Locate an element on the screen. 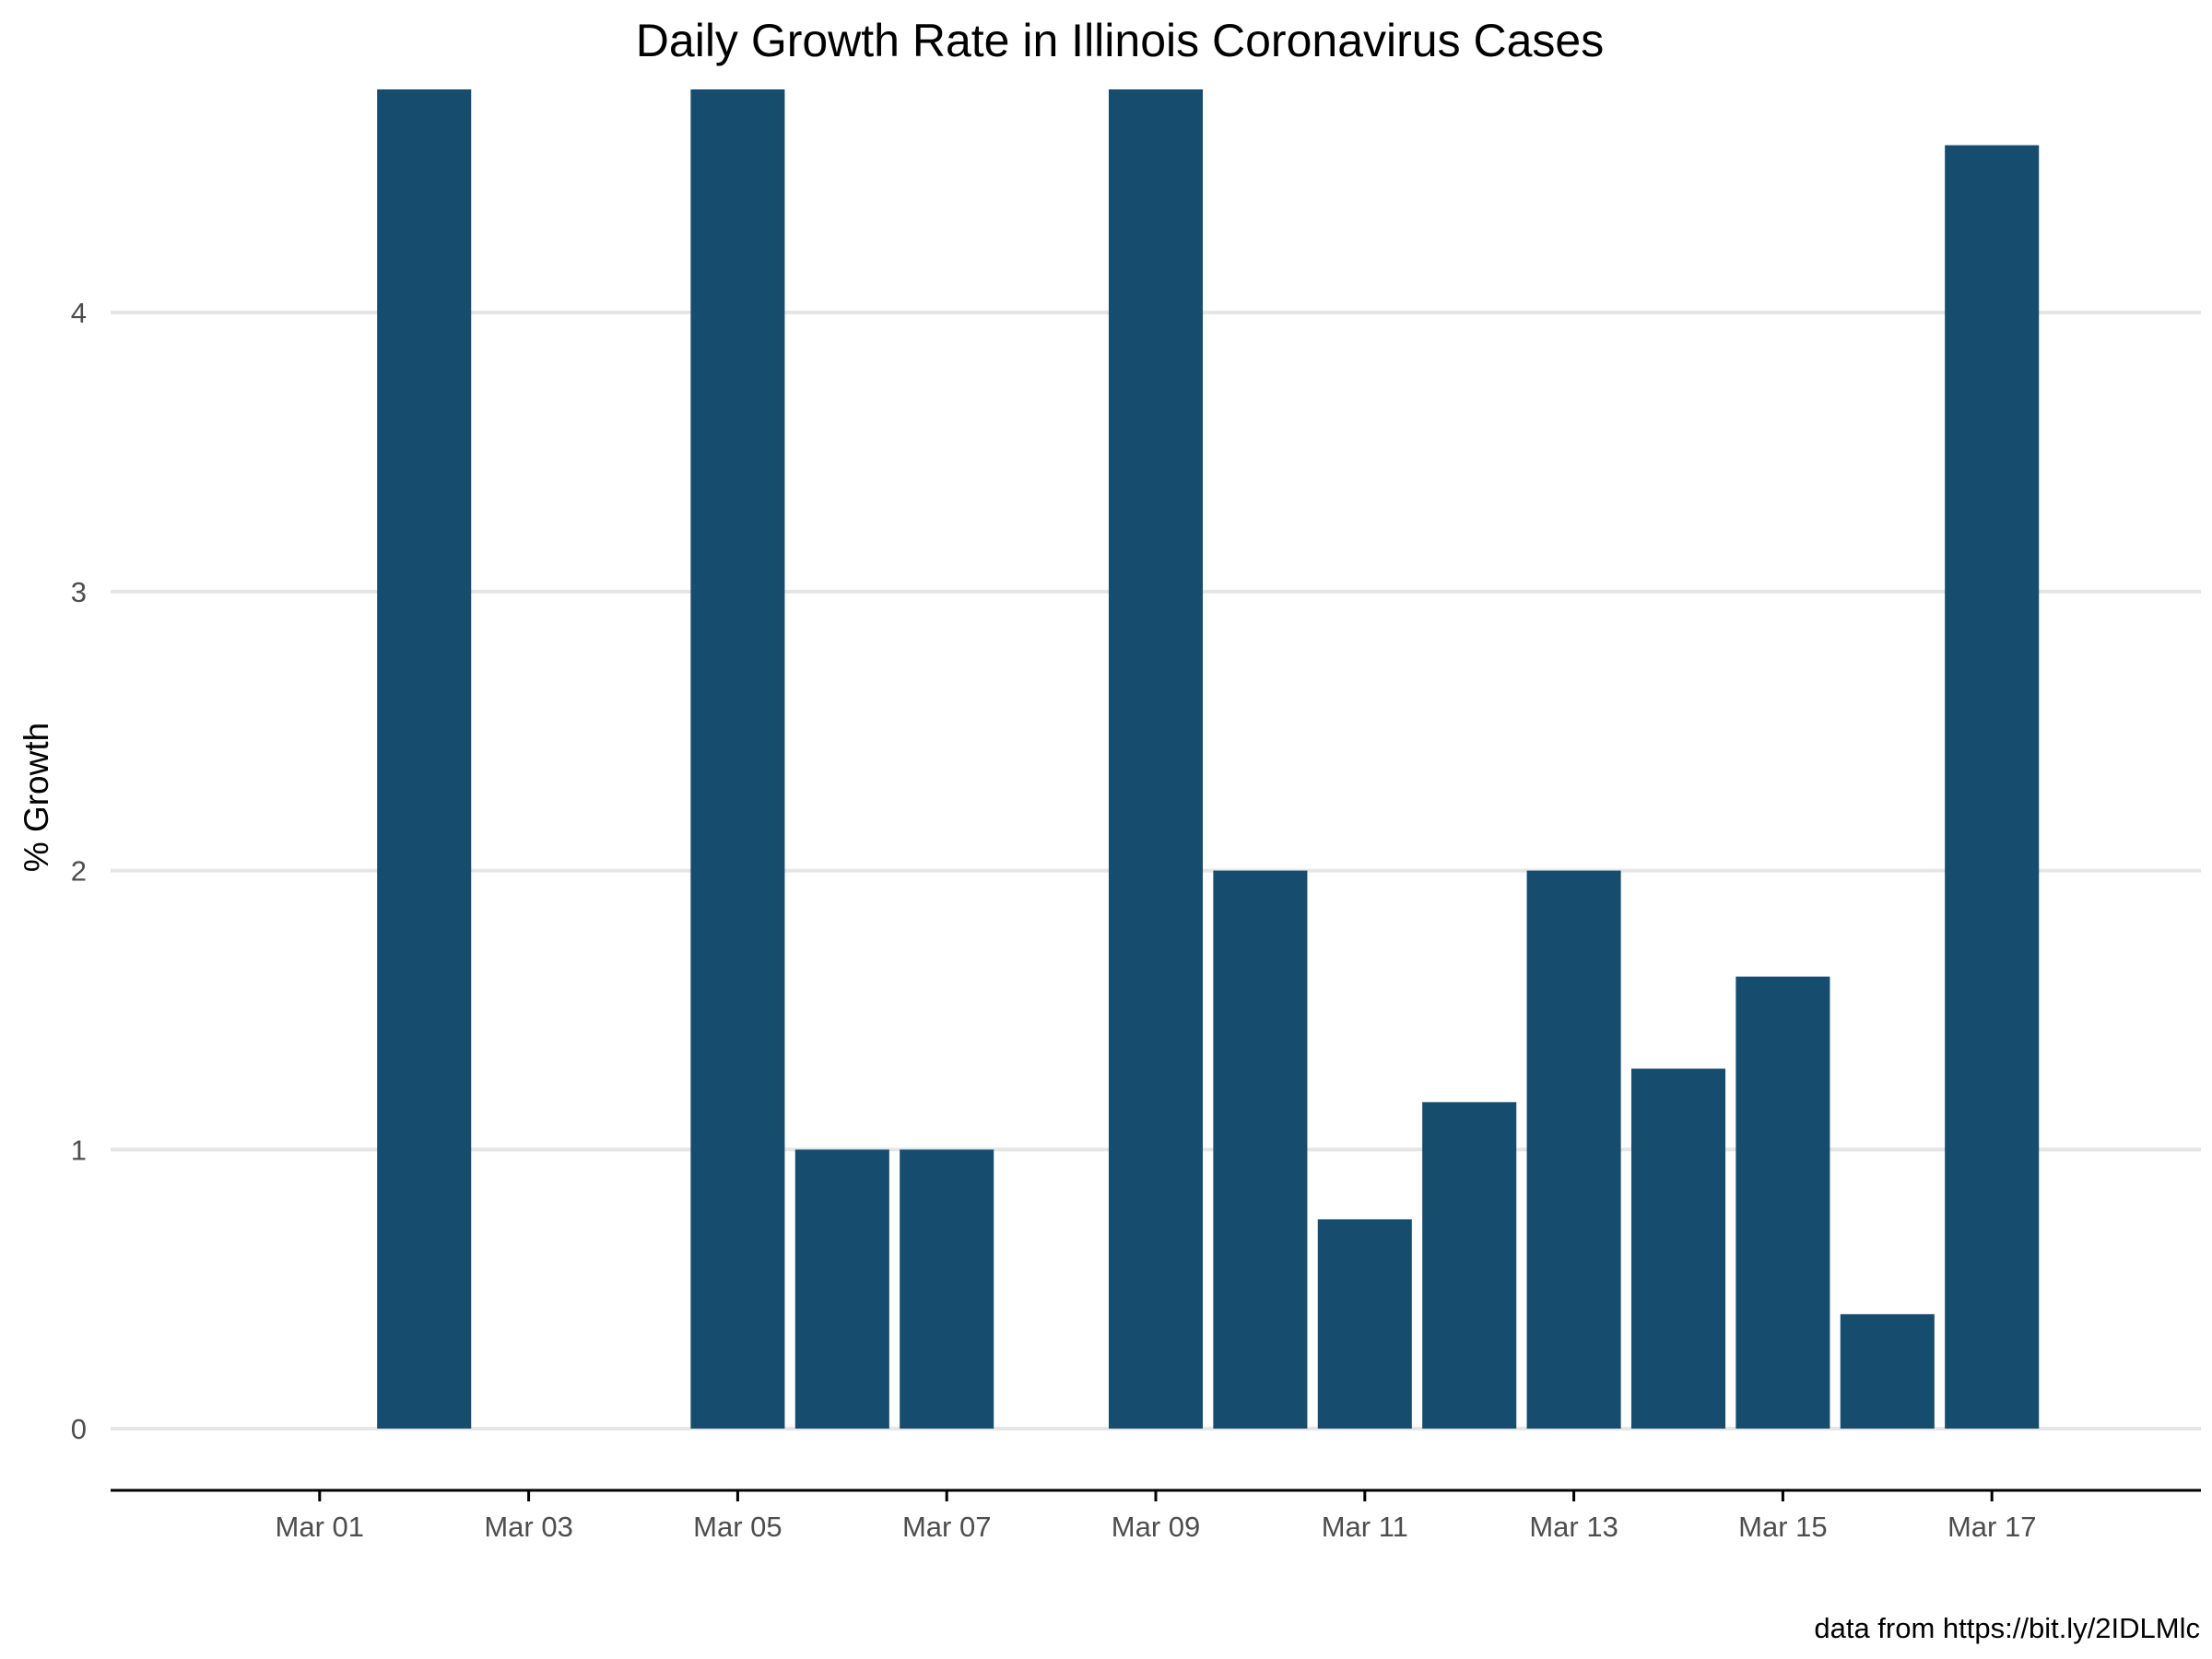 This screenshot has height=1659, width=2212. x-tick-label: Mar 17 is located at coordinates (1991, 1527).